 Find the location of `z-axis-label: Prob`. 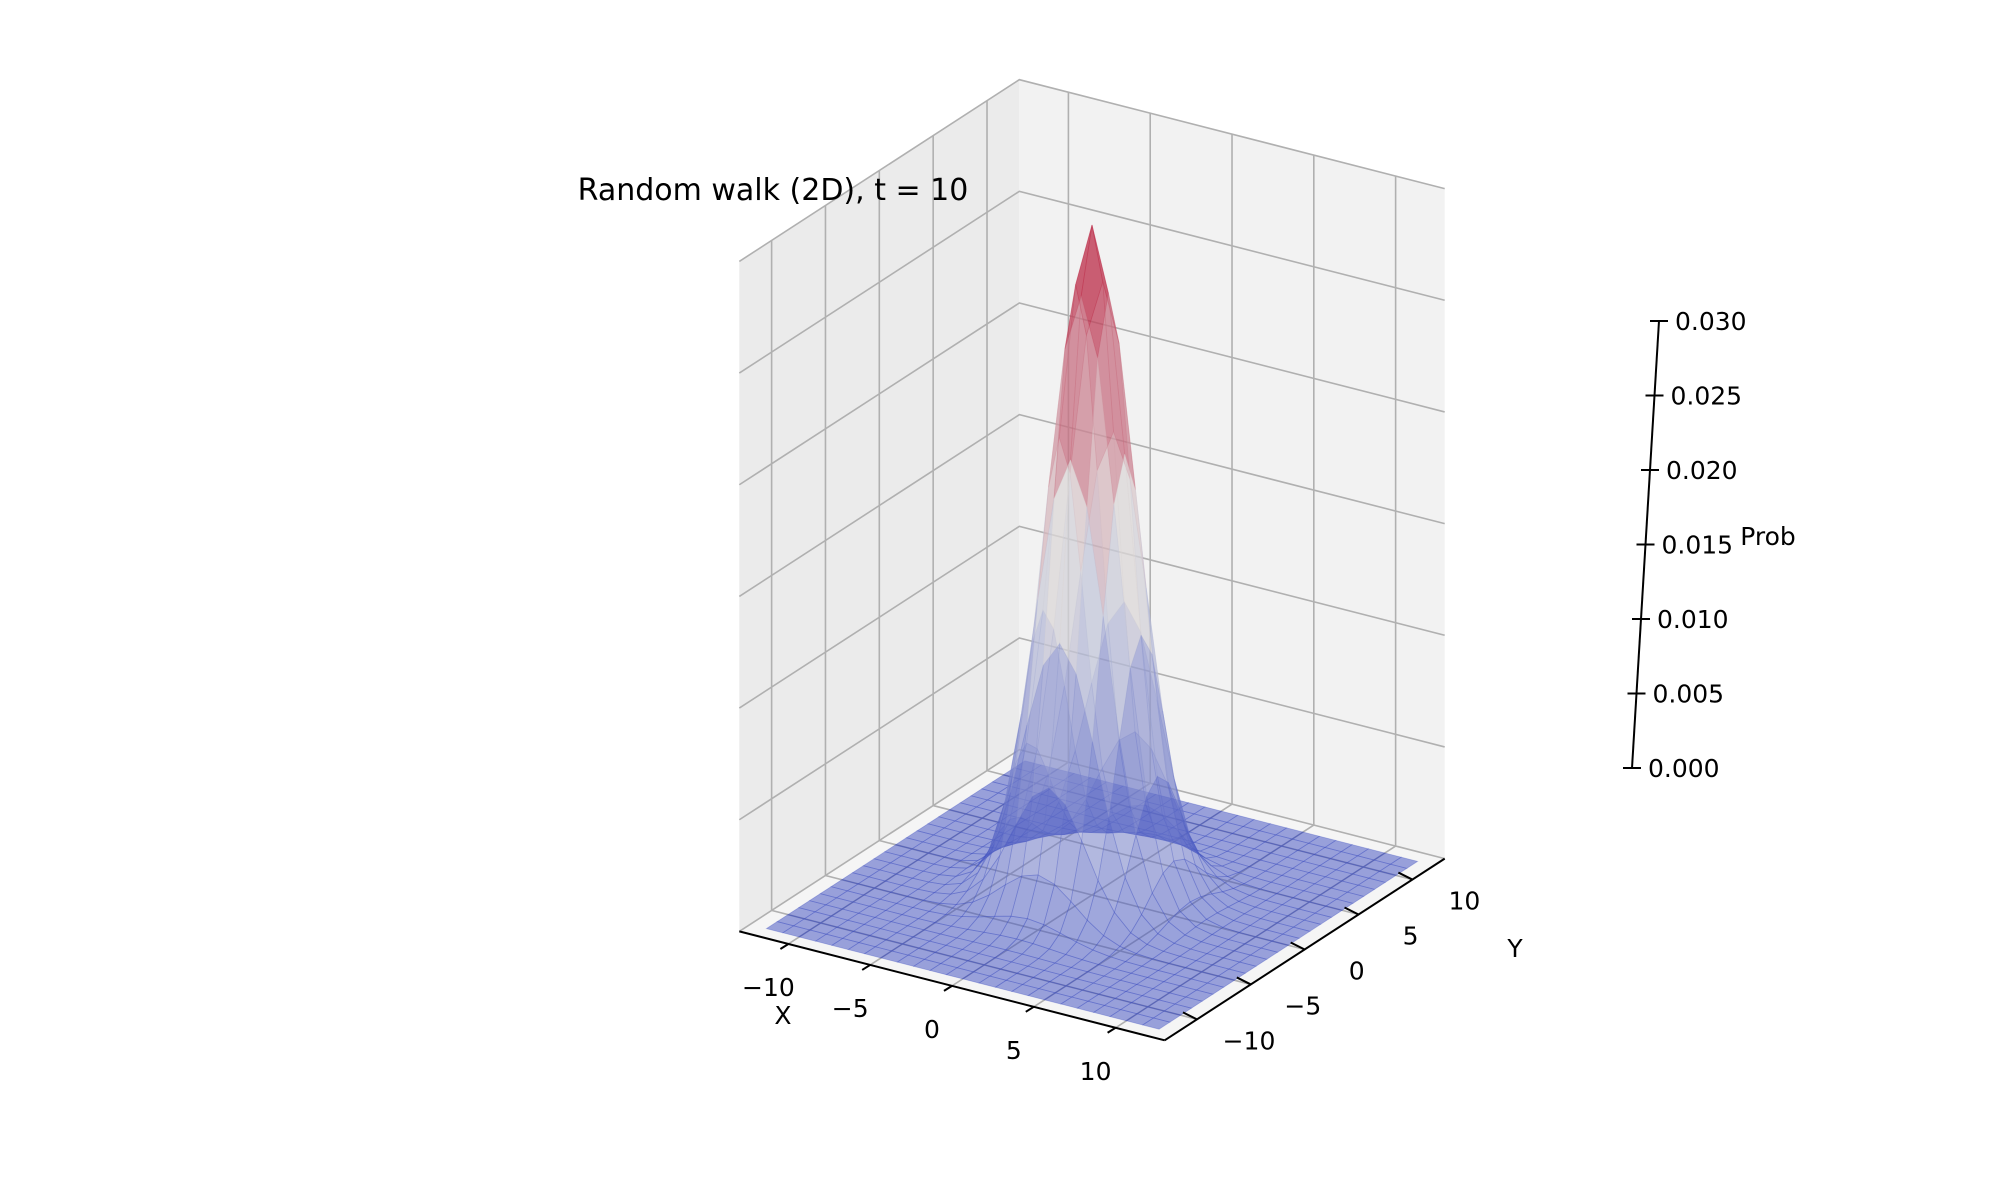

z-axis-label: Prob is located at coordinates (1768, 536).